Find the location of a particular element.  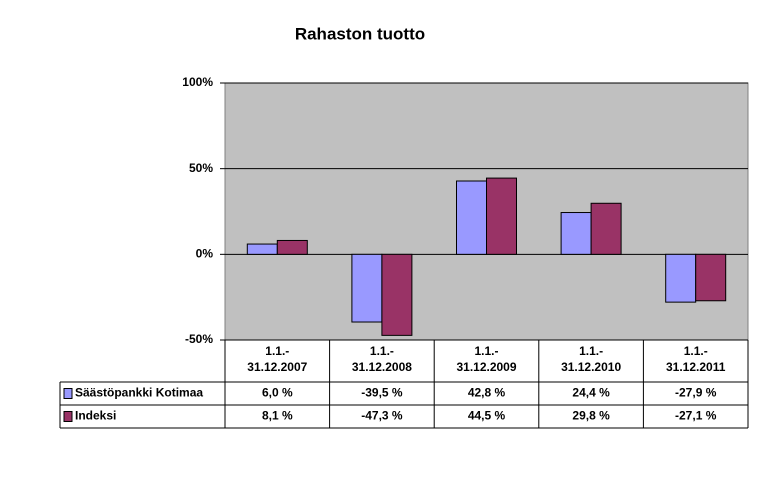

data-label: -27,9 % is located at coordinates (696, 393).